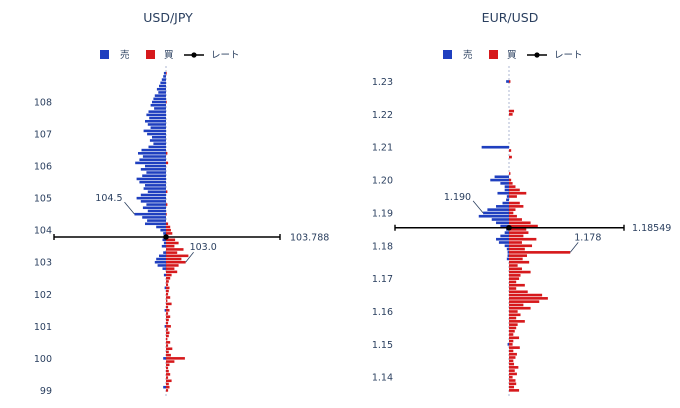 This screenshot has height=408, width=680. What do you see at coordinates (382, 148) in the screenshot?
I see `eurusd-y-tick-label: 1.21` at bounding box center [382, 148].